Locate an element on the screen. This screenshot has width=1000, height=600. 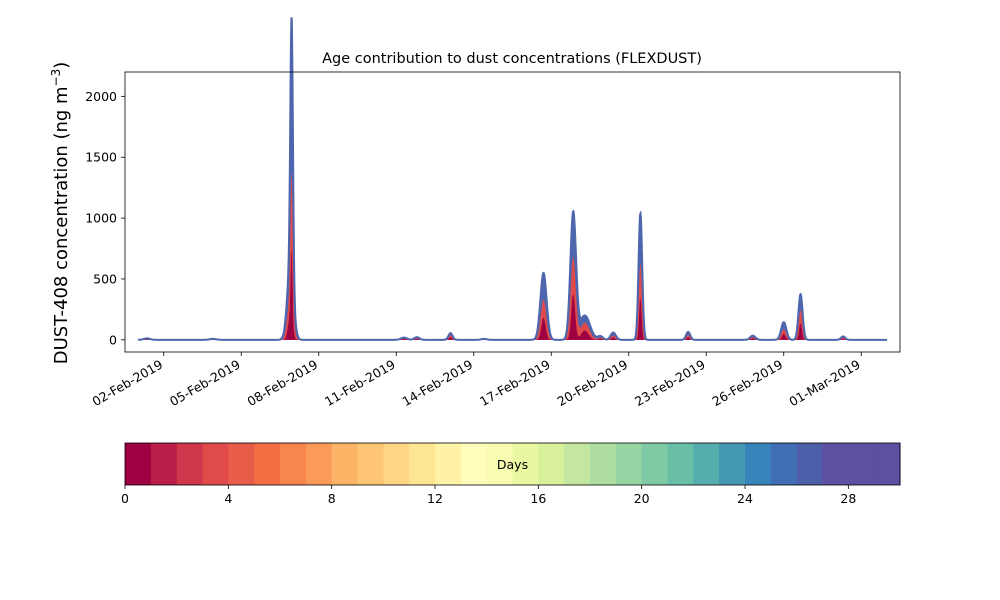
x-tick-label: 05-Feb-2019 is located at coordinates (205, 383).